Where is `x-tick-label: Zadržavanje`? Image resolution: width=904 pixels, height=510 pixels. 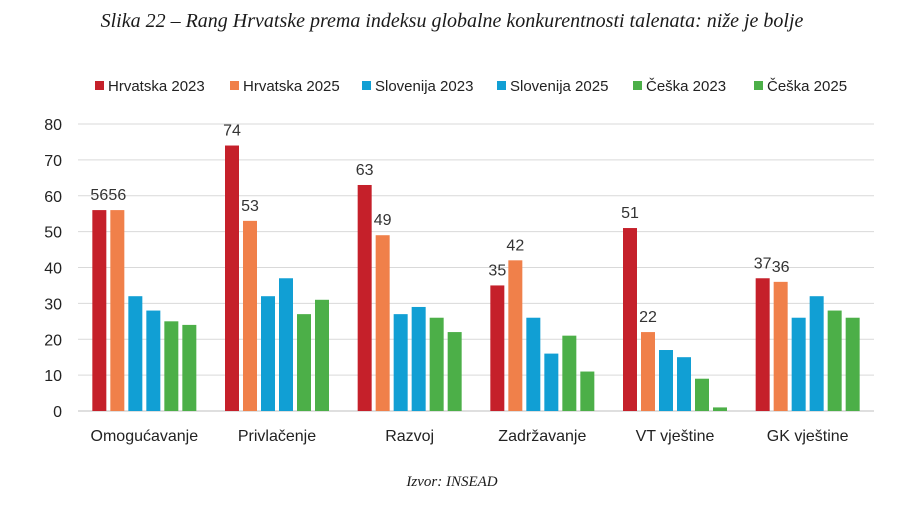 x-tick-label: Zadržavanje is located at coordinates (542, 436).